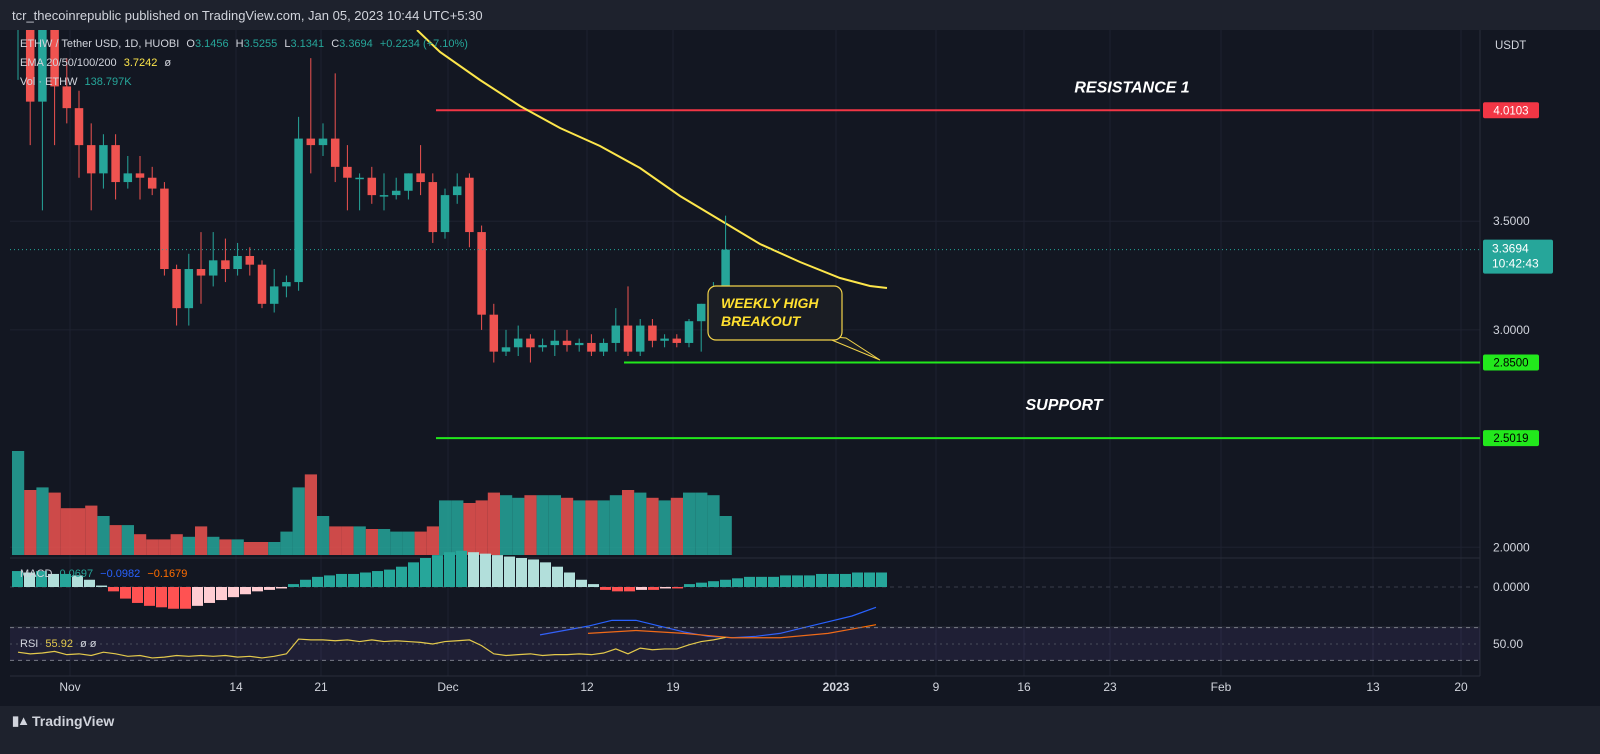  Describe the element at coordinates (95, 63) in the screenshot. I see `legend-ema: EMA 20/50/100/200 3.7242 ø` at that location.